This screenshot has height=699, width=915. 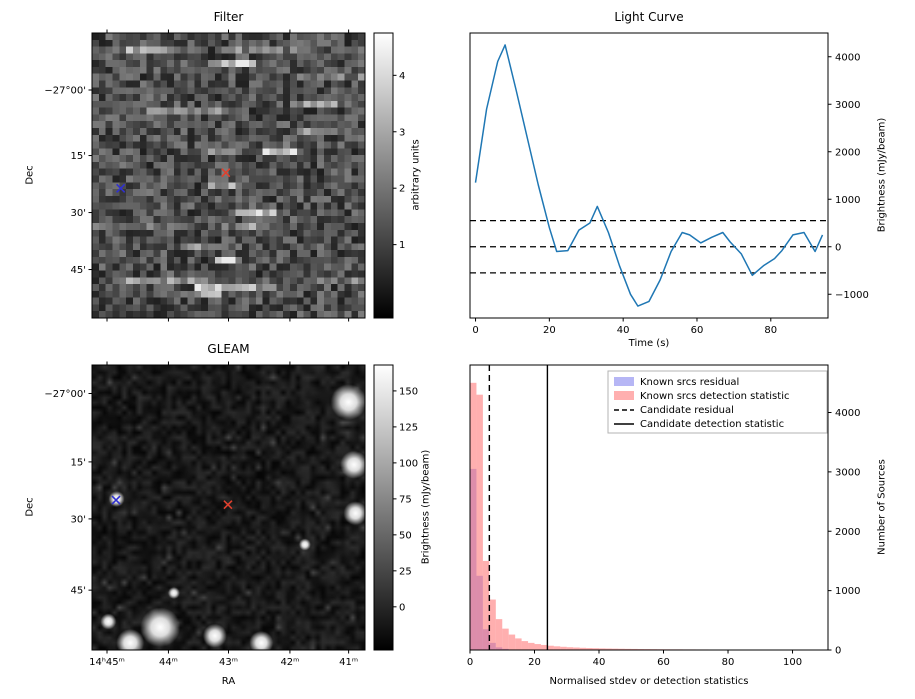 What do you see at coordinates (168, 662) in the screenshot?
I see `x-tick-label: 44ᵐ` at bounding box center [168, 662].